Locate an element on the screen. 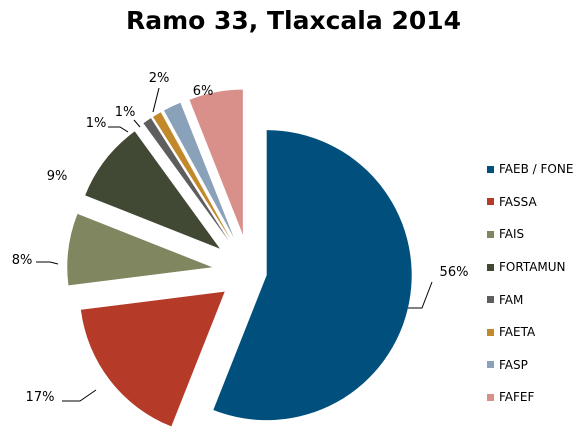 This screenshot has width=587, height=427. legend-label: FAEB / FONE is located at coordinates (536, 169).